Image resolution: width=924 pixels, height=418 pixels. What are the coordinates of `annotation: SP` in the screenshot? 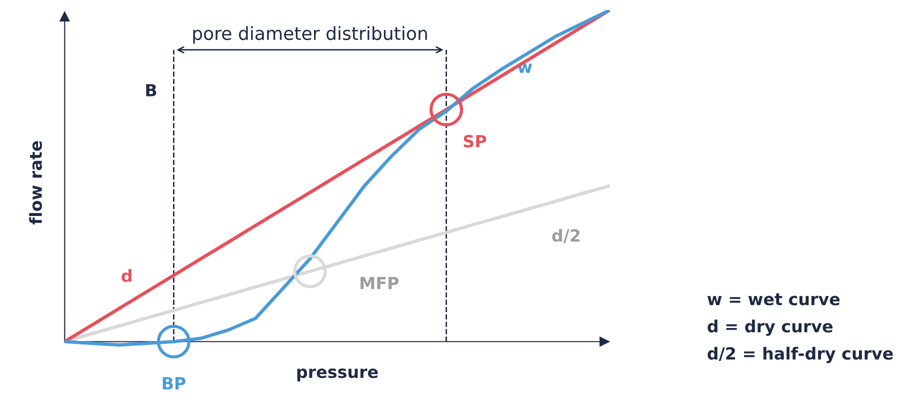 It's located at (475, 141).